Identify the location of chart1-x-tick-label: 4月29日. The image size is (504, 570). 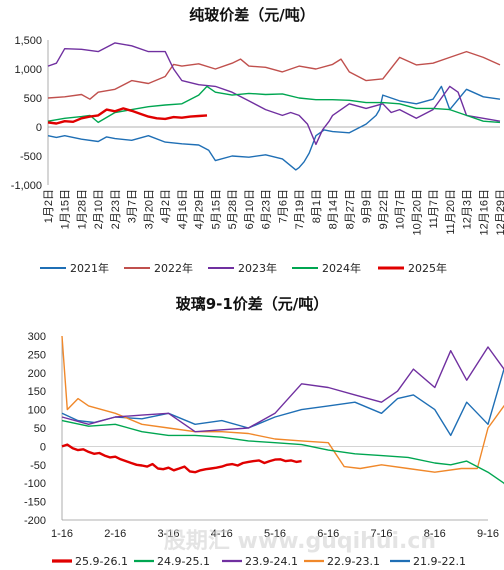
(200, 209).